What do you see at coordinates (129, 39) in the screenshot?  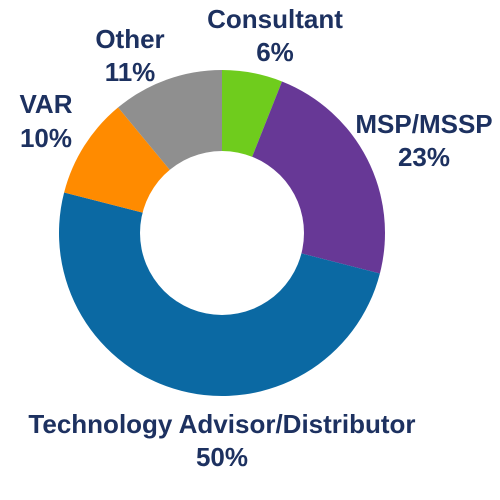 I see `slice-label-other-name: Other` at bounding box center [129, 39].